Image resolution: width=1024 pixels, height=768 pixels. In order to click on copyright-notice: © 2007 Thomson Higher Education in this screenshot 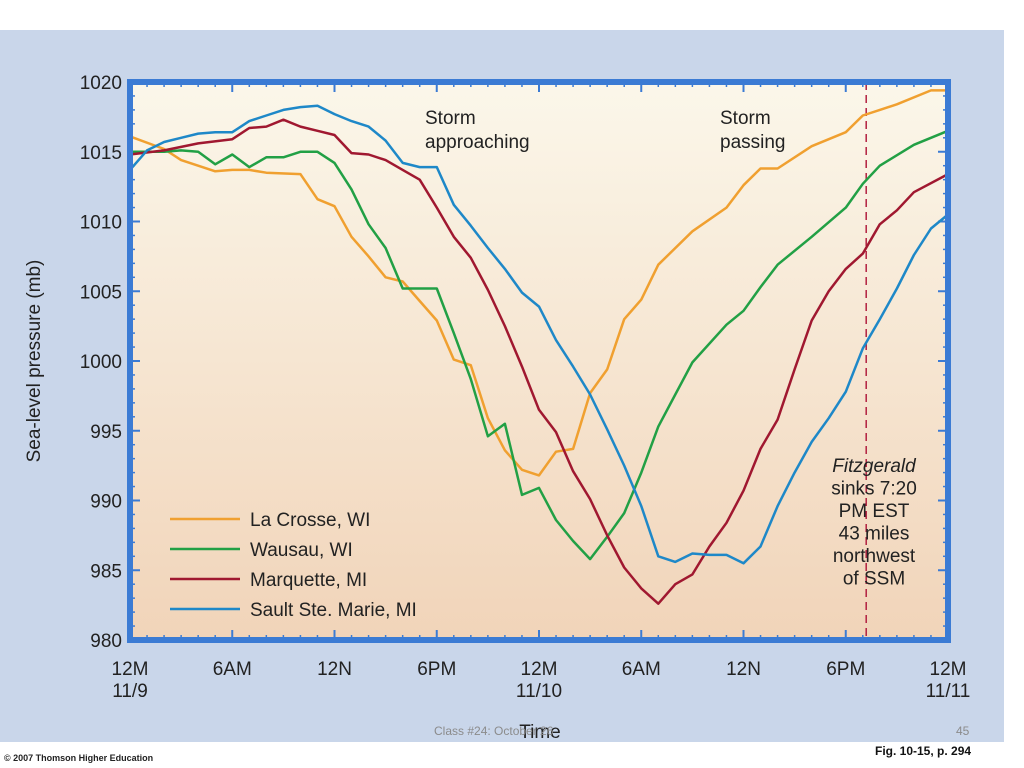, I will do `click(79, 758)`.